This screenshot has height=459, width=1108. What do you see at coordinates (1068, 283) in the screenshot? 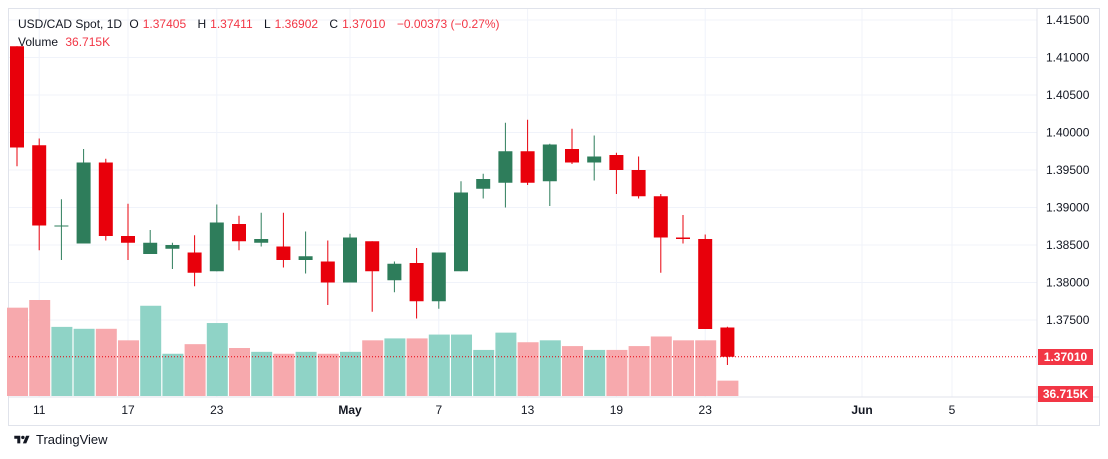
I see `price-tick-label: 1.38000` at bounding box center [1068, 283].